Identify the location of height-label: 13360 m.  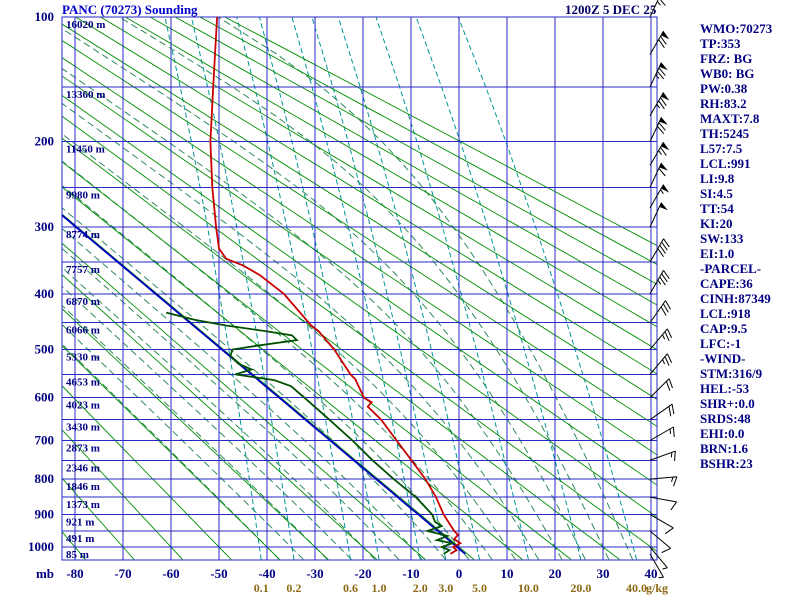
(85, 95).